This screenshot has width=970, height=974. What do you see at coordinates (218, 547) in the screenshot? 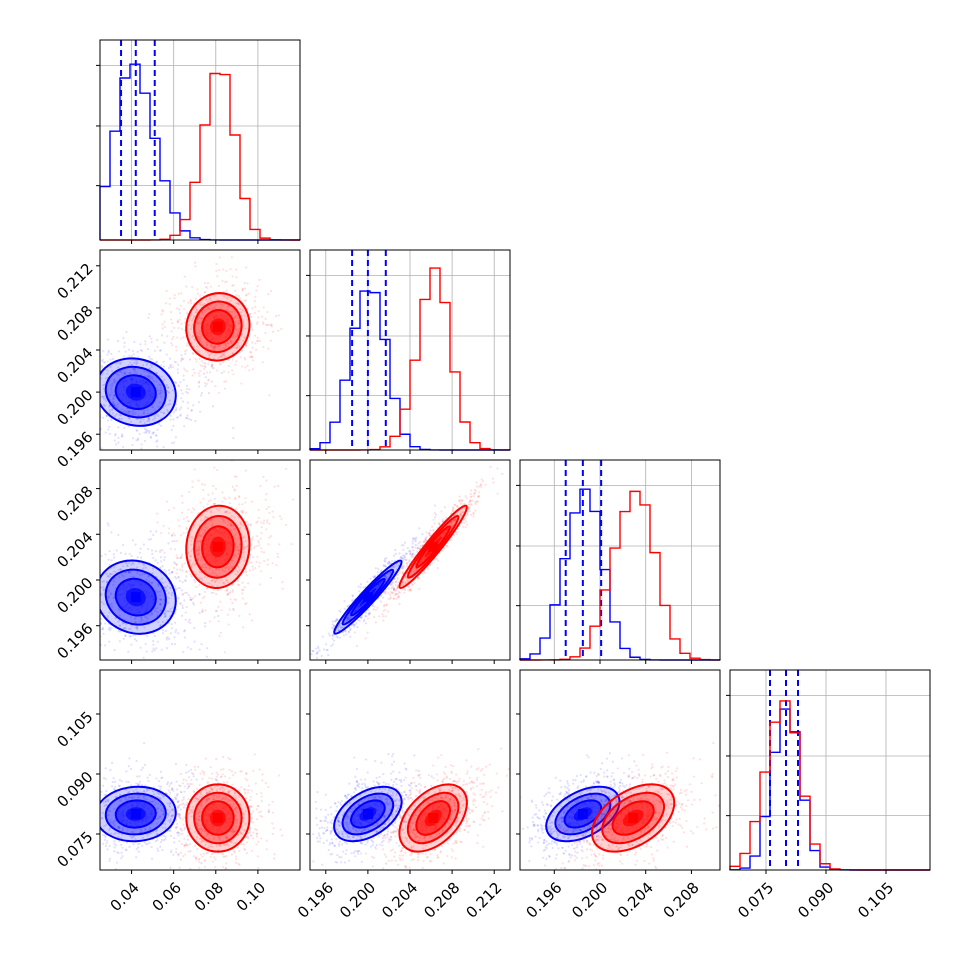
I see `density-peak` at bounding box center [218, 547].